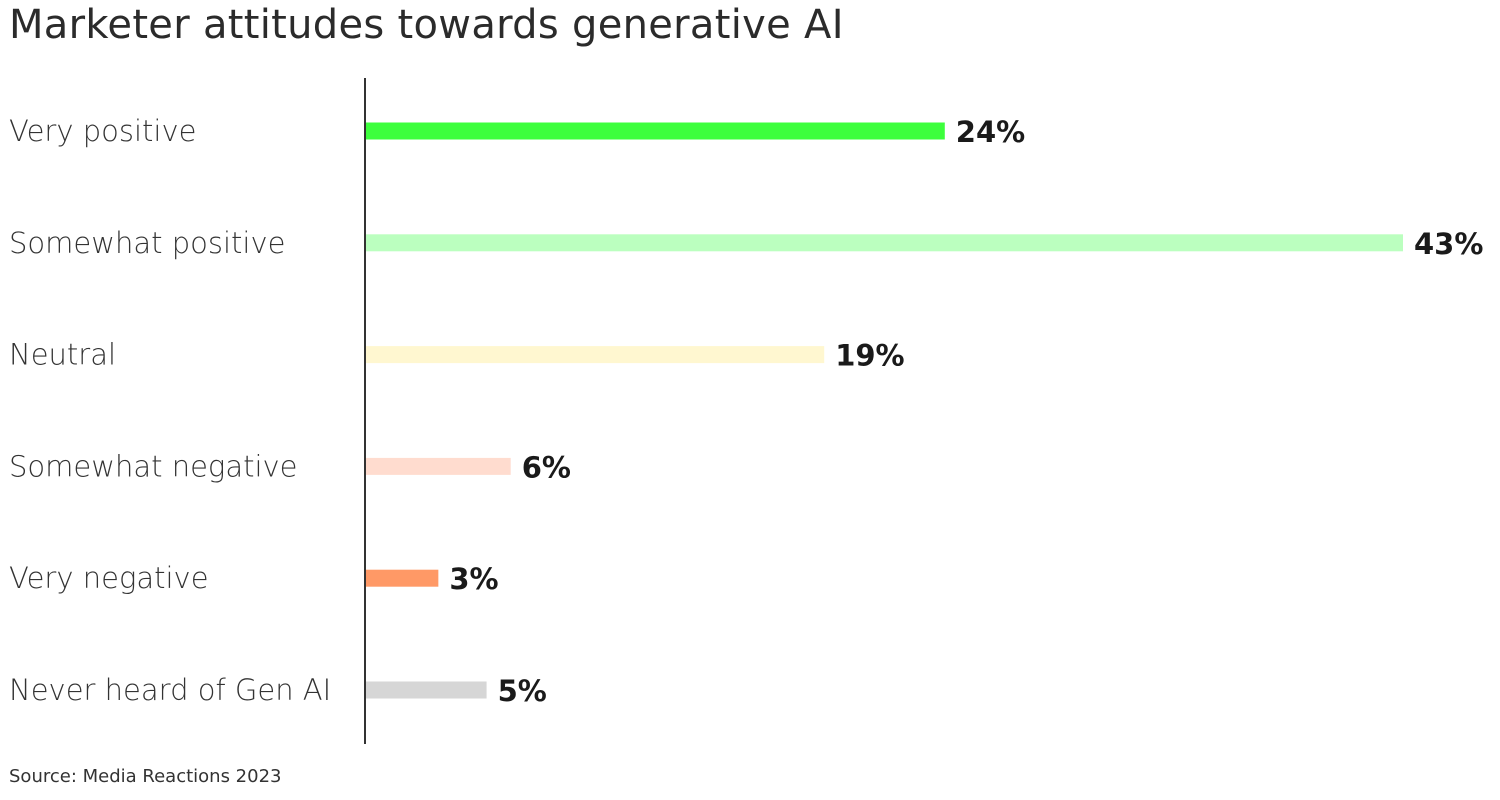 This screenshot has height=800, width=1500. I want to click on chart-title: Marketer attitudes towards generative AI, so click(426, 25).